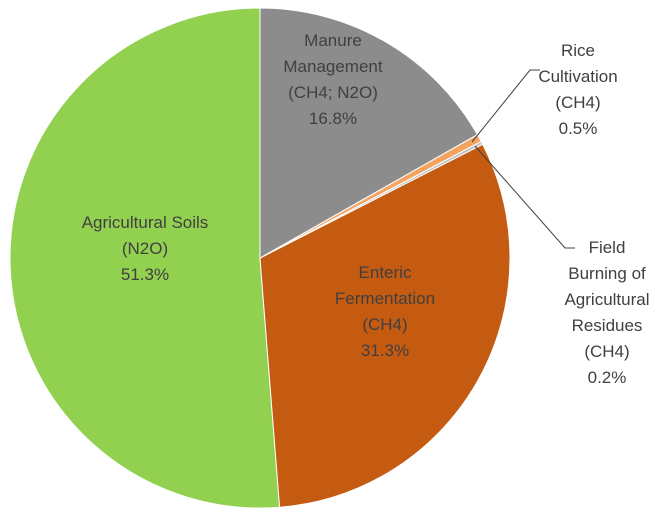  I want to click on value-label: 16.8%, so click(333, 118).